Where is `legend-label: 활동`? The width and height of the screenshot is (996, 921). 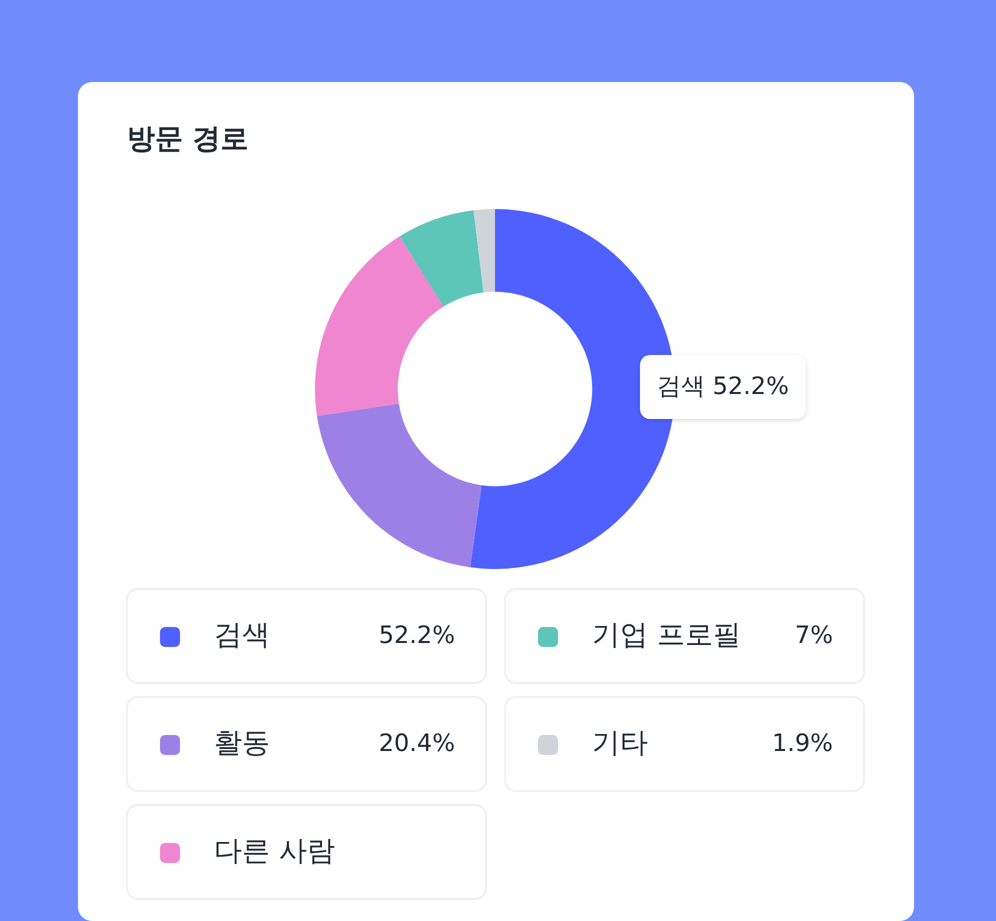
legend-label: 활동 is located at coordinates (242, 743).